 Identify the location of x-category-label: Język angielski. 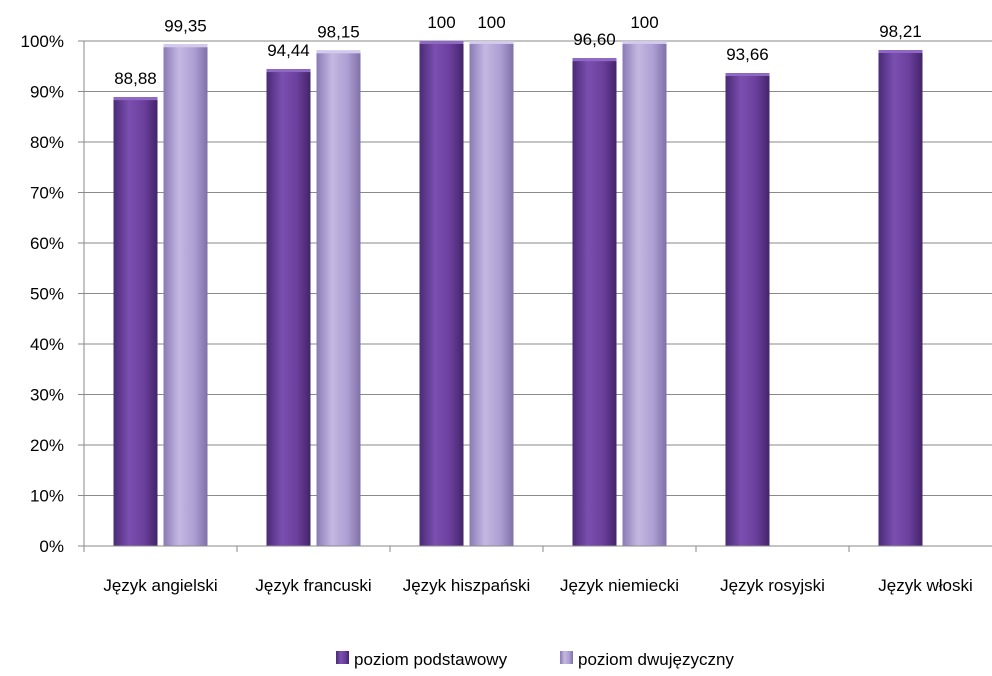
(160, 585).